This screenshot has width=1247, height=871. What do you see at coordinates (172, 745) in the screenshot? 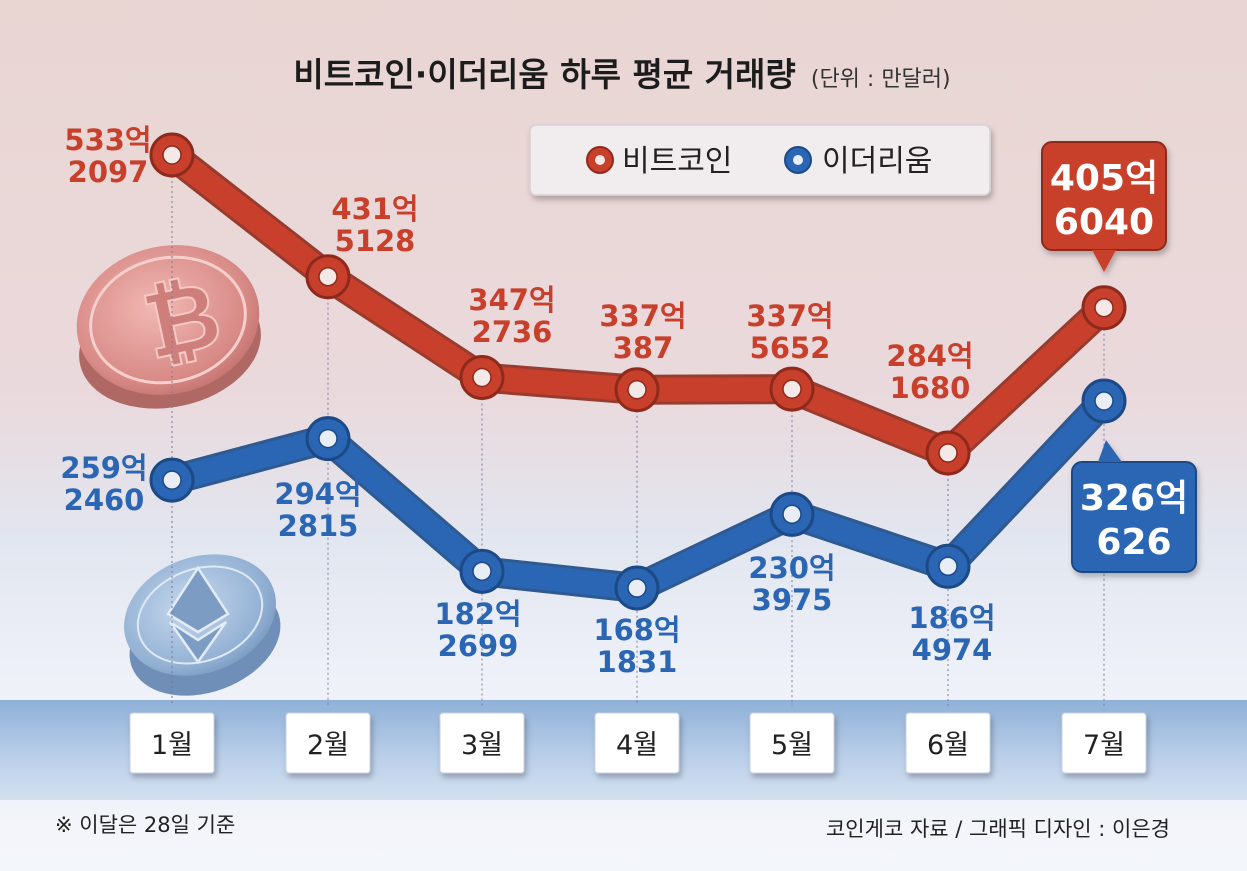
I see `x-tick-label: 1월` at bounding box center [172, 745].